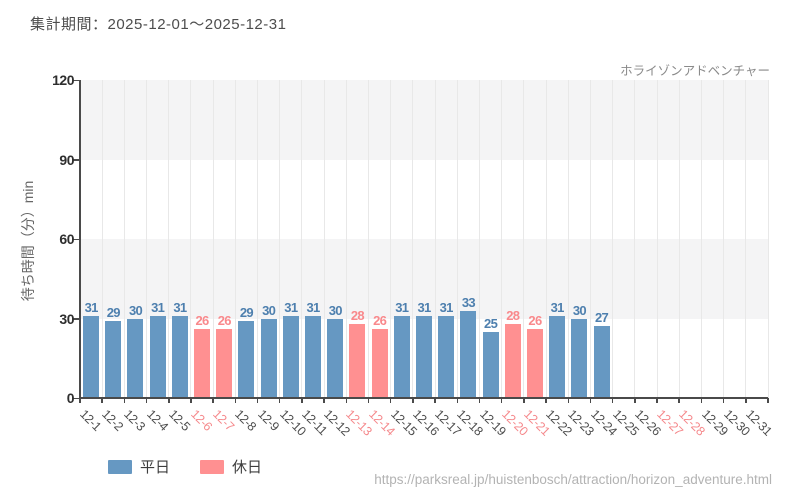 This screenshot has height=500, width=800. Describe the element at coordinates (247, 467) in the screenshot. I see `legend-label: 休日` at that location.